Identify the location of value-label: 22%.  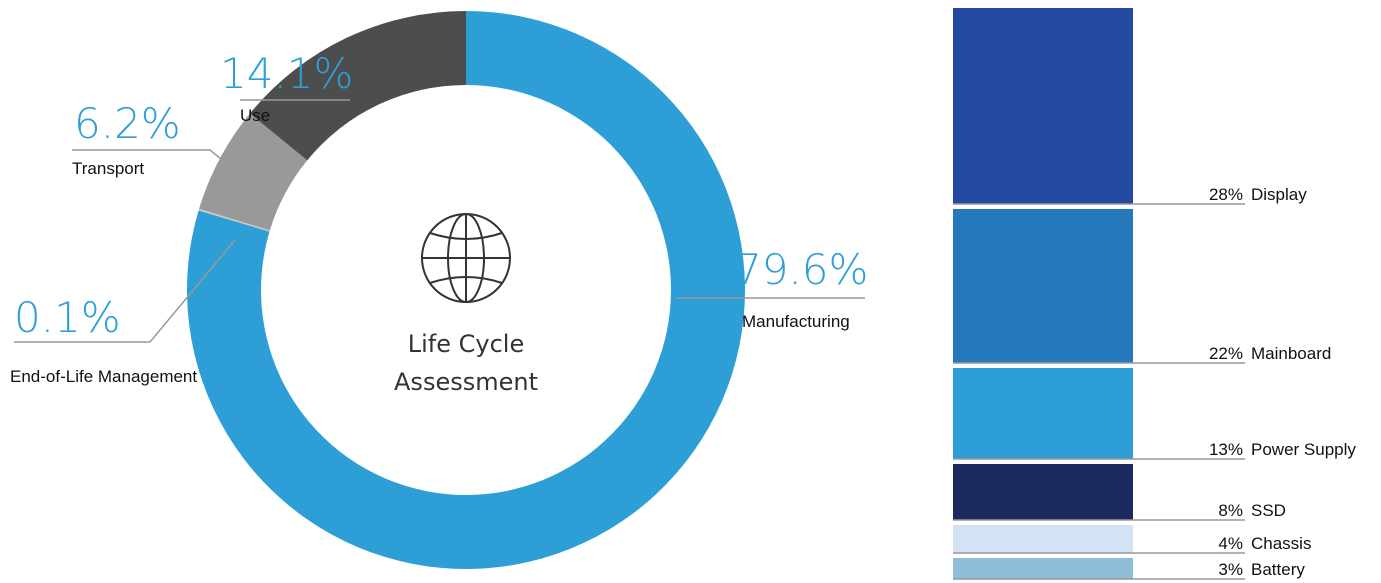
(1226, 353).